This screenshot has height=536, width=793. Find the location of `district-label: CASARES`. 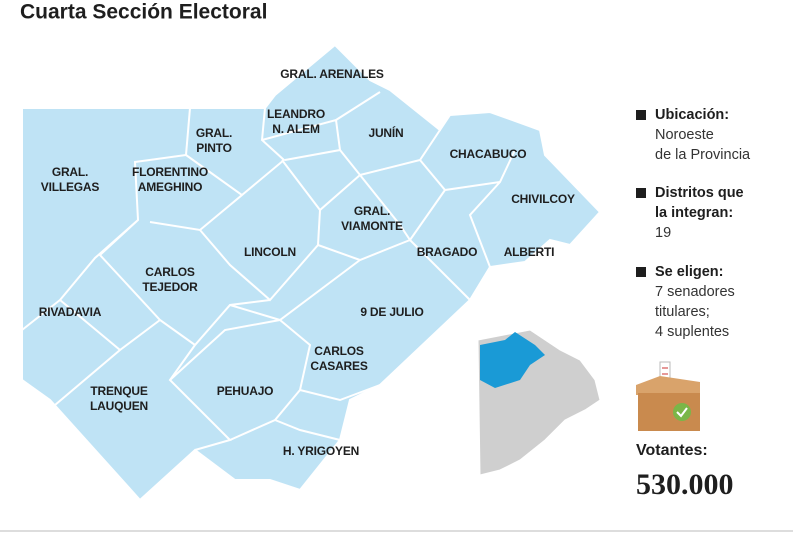

district-label: CASARES is located at coordinates (338, 366).